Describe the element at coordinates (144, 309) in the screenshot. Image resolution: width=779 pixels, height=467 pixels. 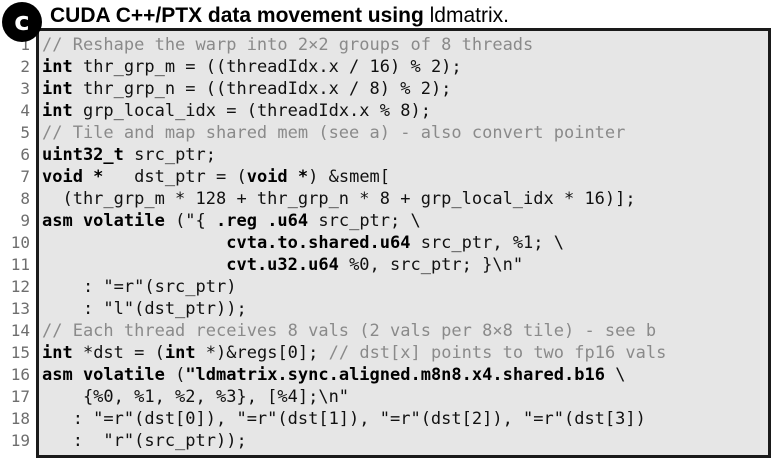
I see `code-text: : "l"(dst_ptr));` at that location.